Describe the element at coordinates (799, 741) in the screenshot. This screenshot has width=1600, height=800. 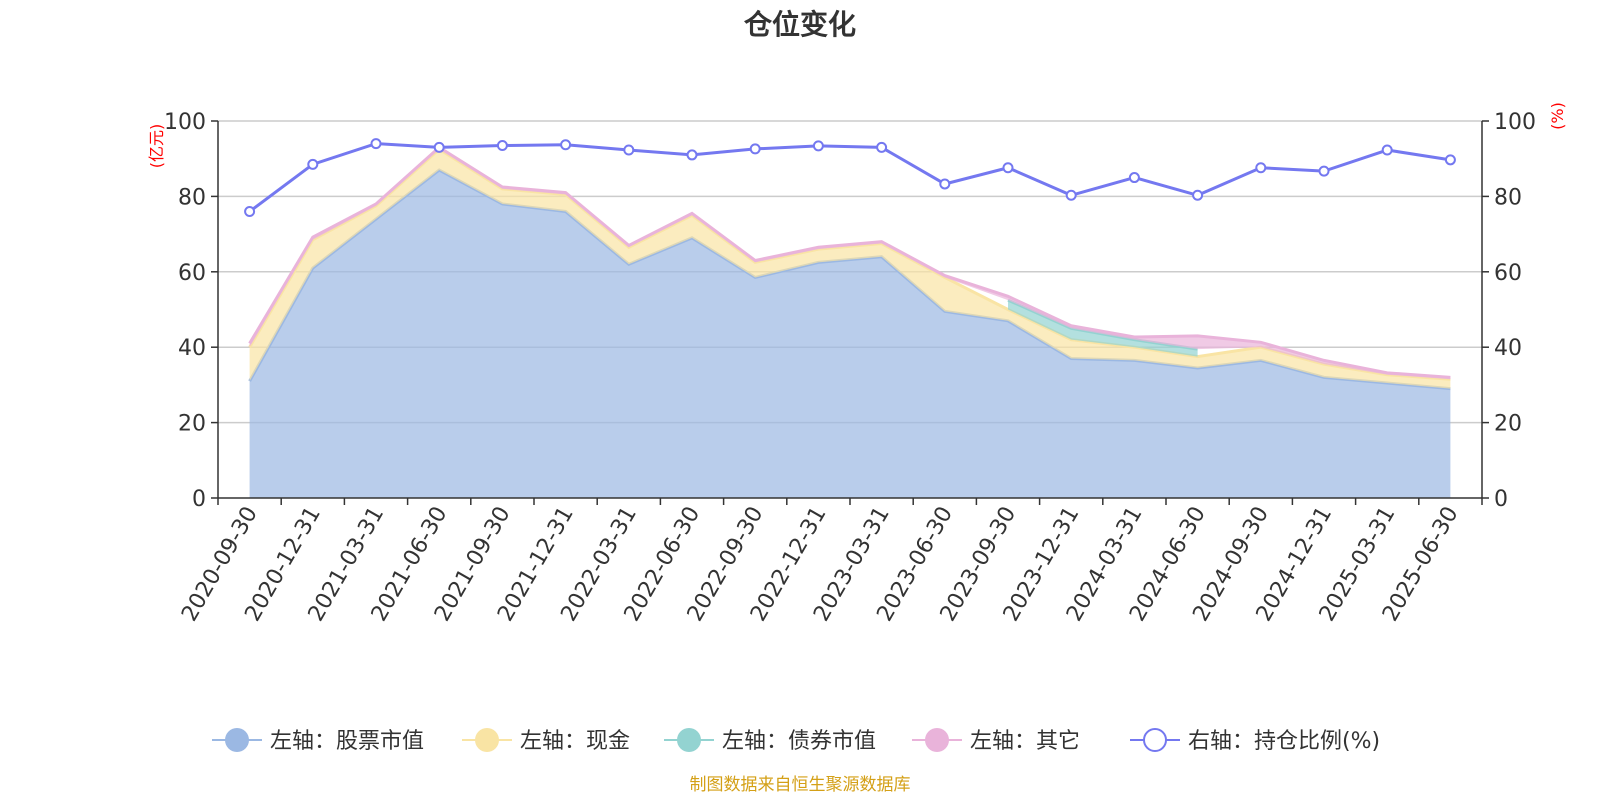
I see `legend-label: 左轴：债券市值` at that location.